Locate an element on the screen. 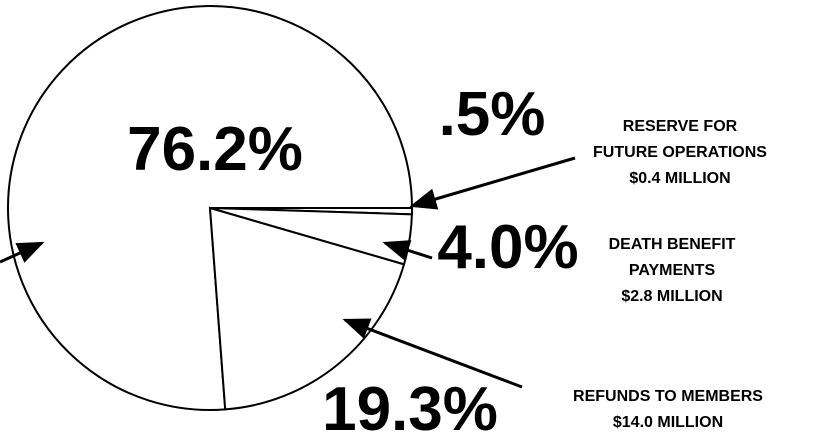  category-label: DEATH BENEFIT PAYMENTS $2.8 MILLION is located at coordinates (672, 270).